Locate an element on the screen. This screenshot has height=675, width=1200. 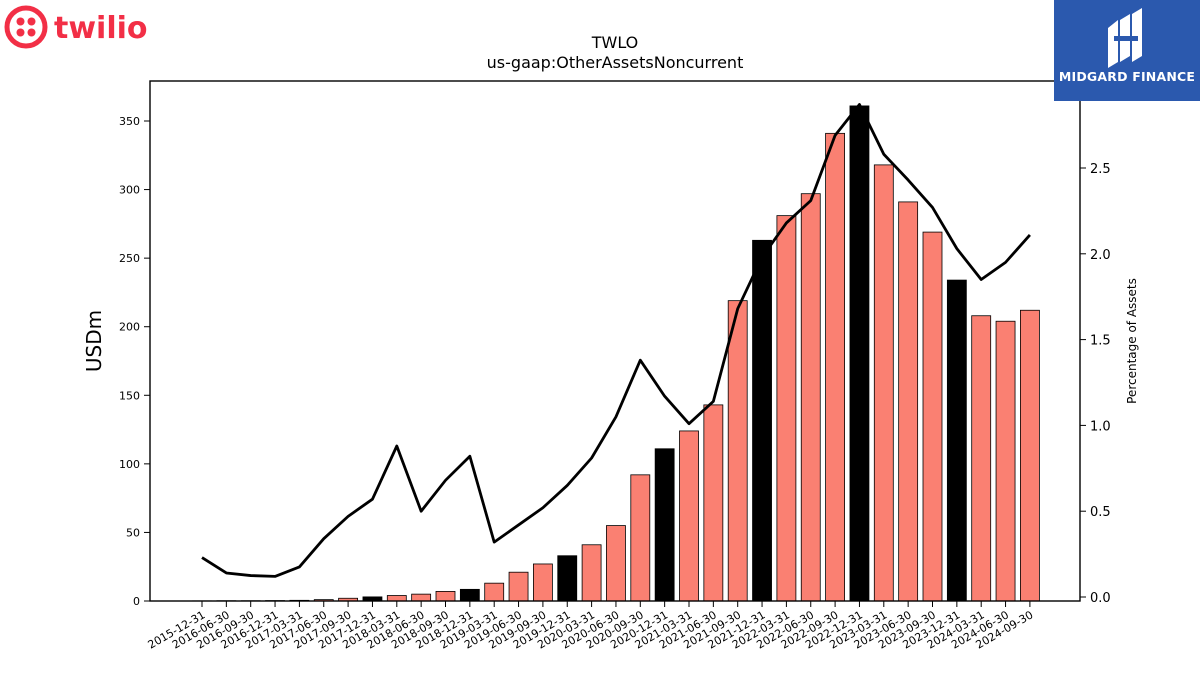
midgard-finance-logo: MIDGARD FINANCE is located at coordinates (1127, 50).